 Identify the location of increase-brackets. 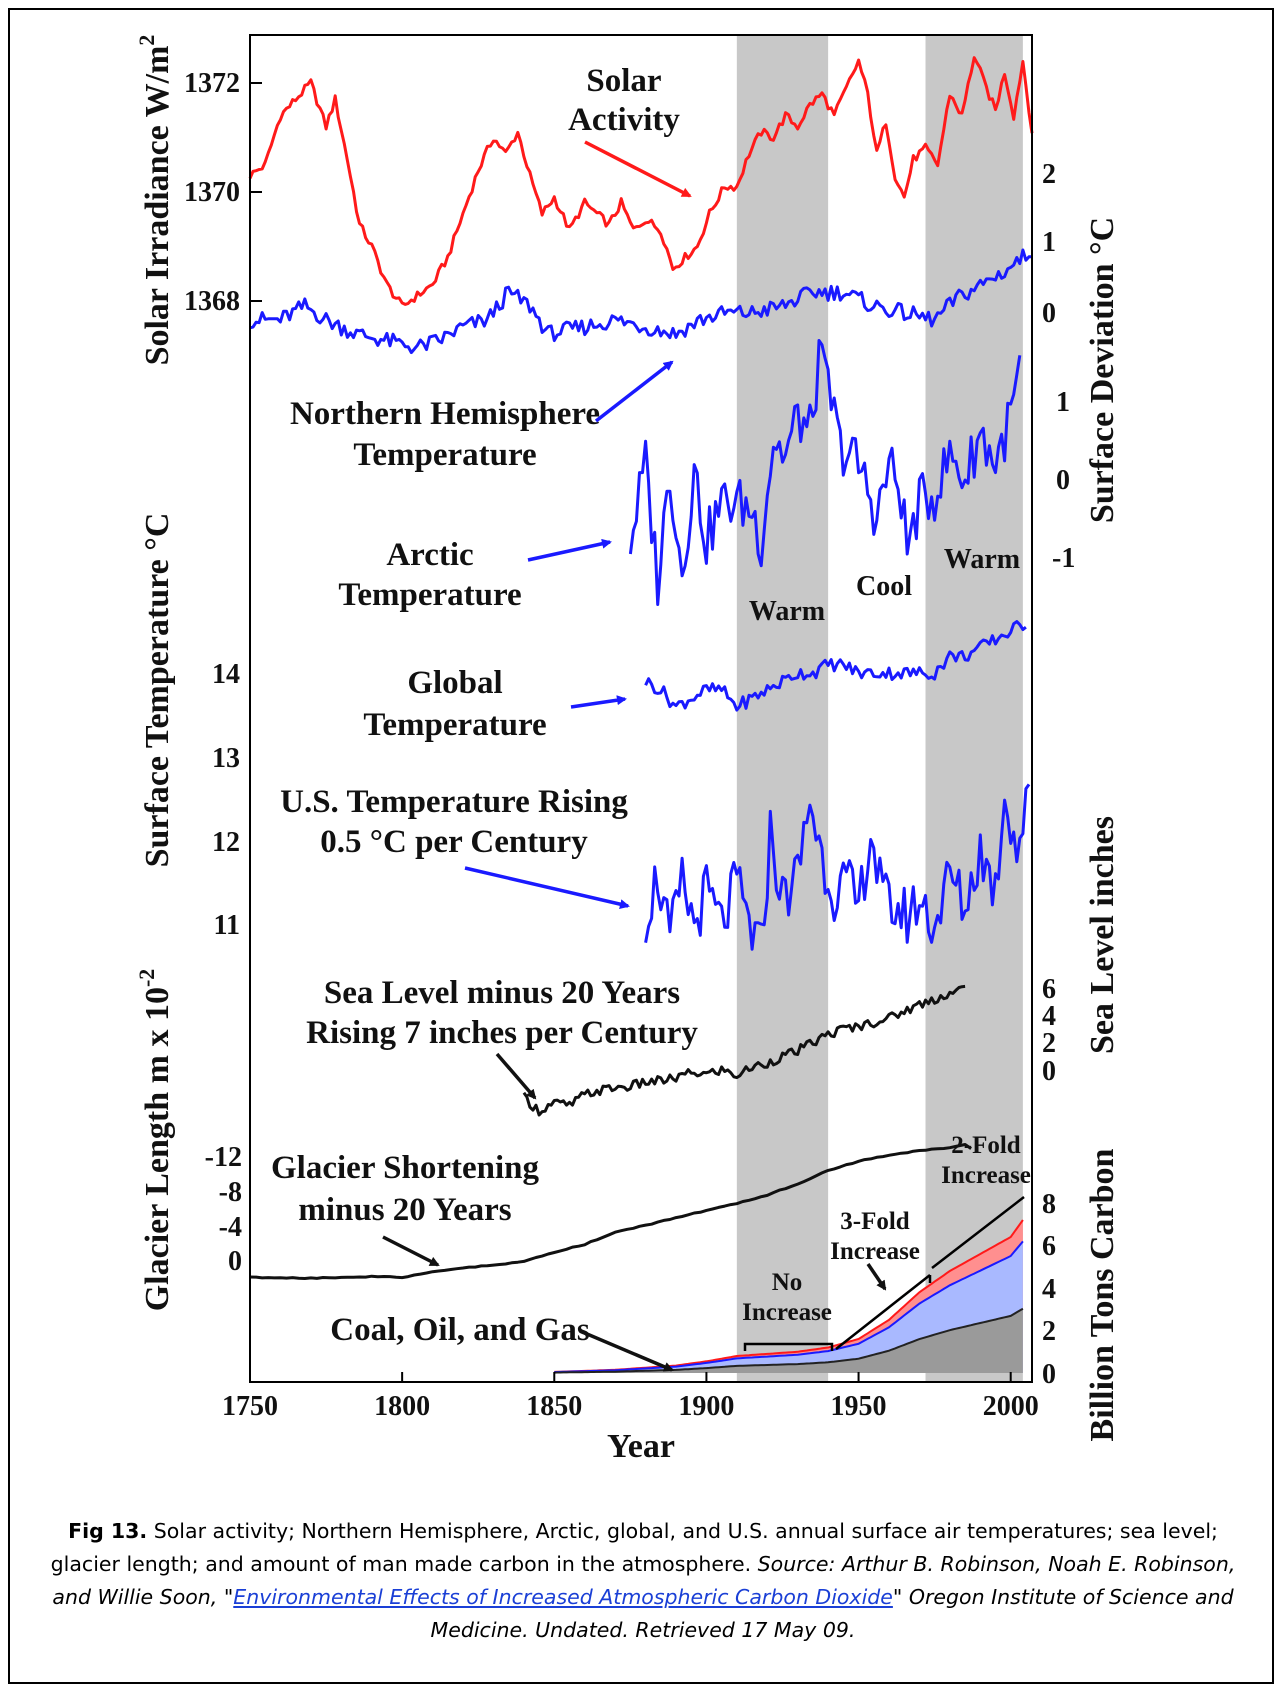
(884, 1273).